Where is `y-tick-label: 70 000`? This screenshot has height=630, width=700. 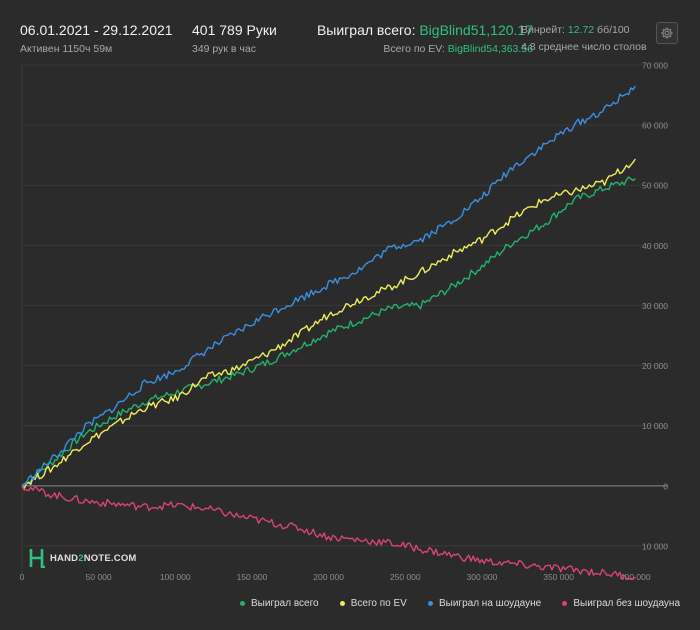
y-tick-label: 70 000 is located at coordinates (655, 66).